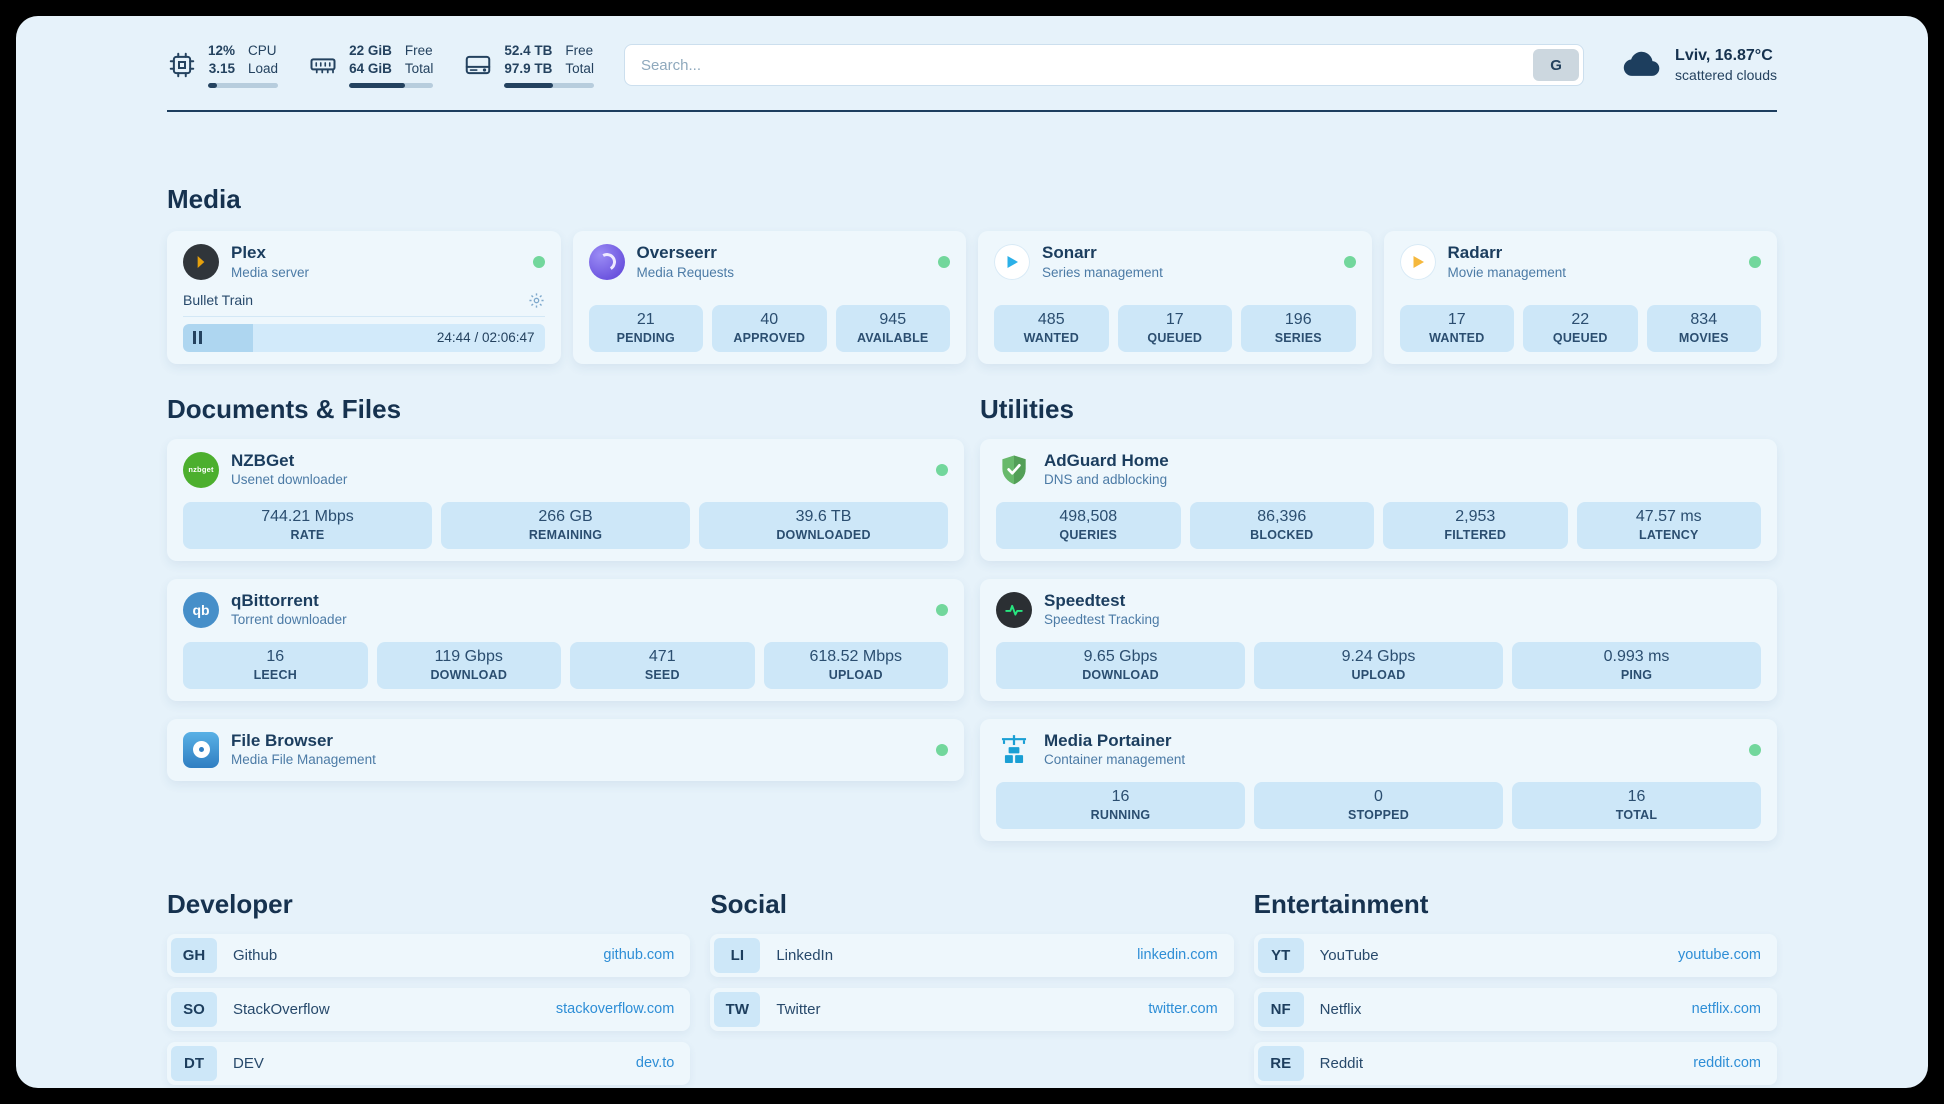 This screenshot has width=1944, height=1104. What do you see at coordinates (972, 111) in the screenshot?
I see `header-divider` at bounding box center [972, 111].